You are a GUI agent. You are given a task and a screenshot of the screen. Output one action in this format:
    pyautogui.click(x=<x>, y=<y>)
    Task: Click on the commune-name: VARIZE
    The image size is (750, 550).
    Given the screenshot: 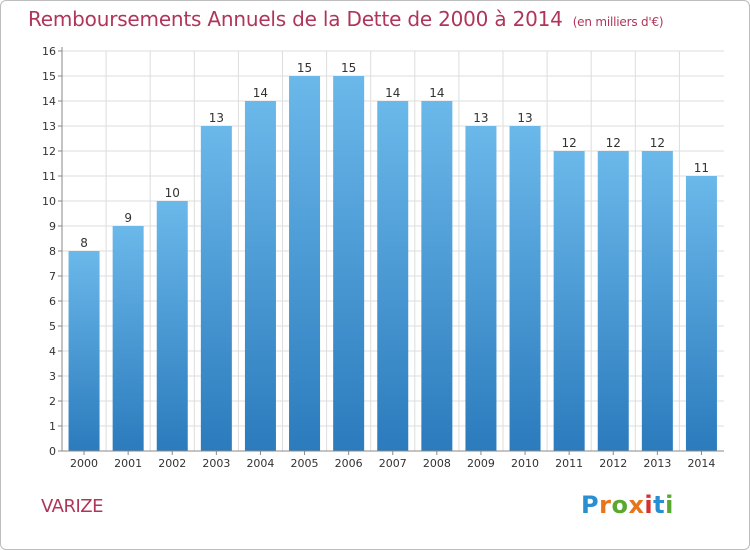 What is the action you would take?
    pyautogui.click(x=72, y=506)
    